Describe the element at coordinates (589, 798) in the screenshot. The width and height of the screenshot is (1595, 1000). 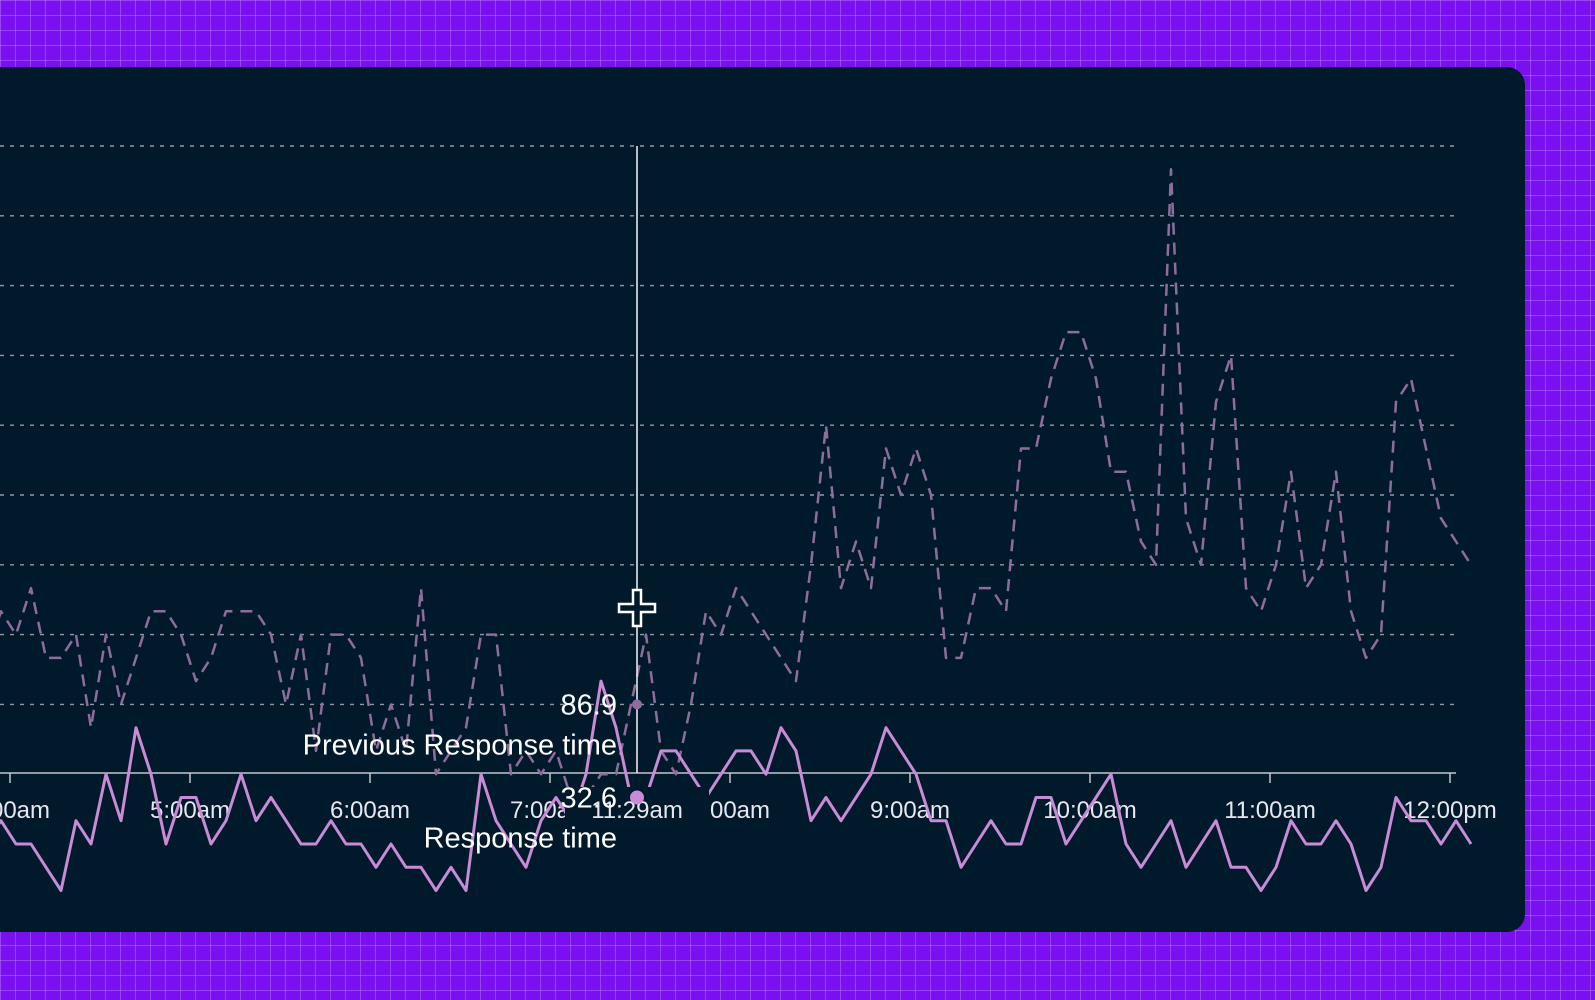
I see `hover-value-current: 32.6` at that location.